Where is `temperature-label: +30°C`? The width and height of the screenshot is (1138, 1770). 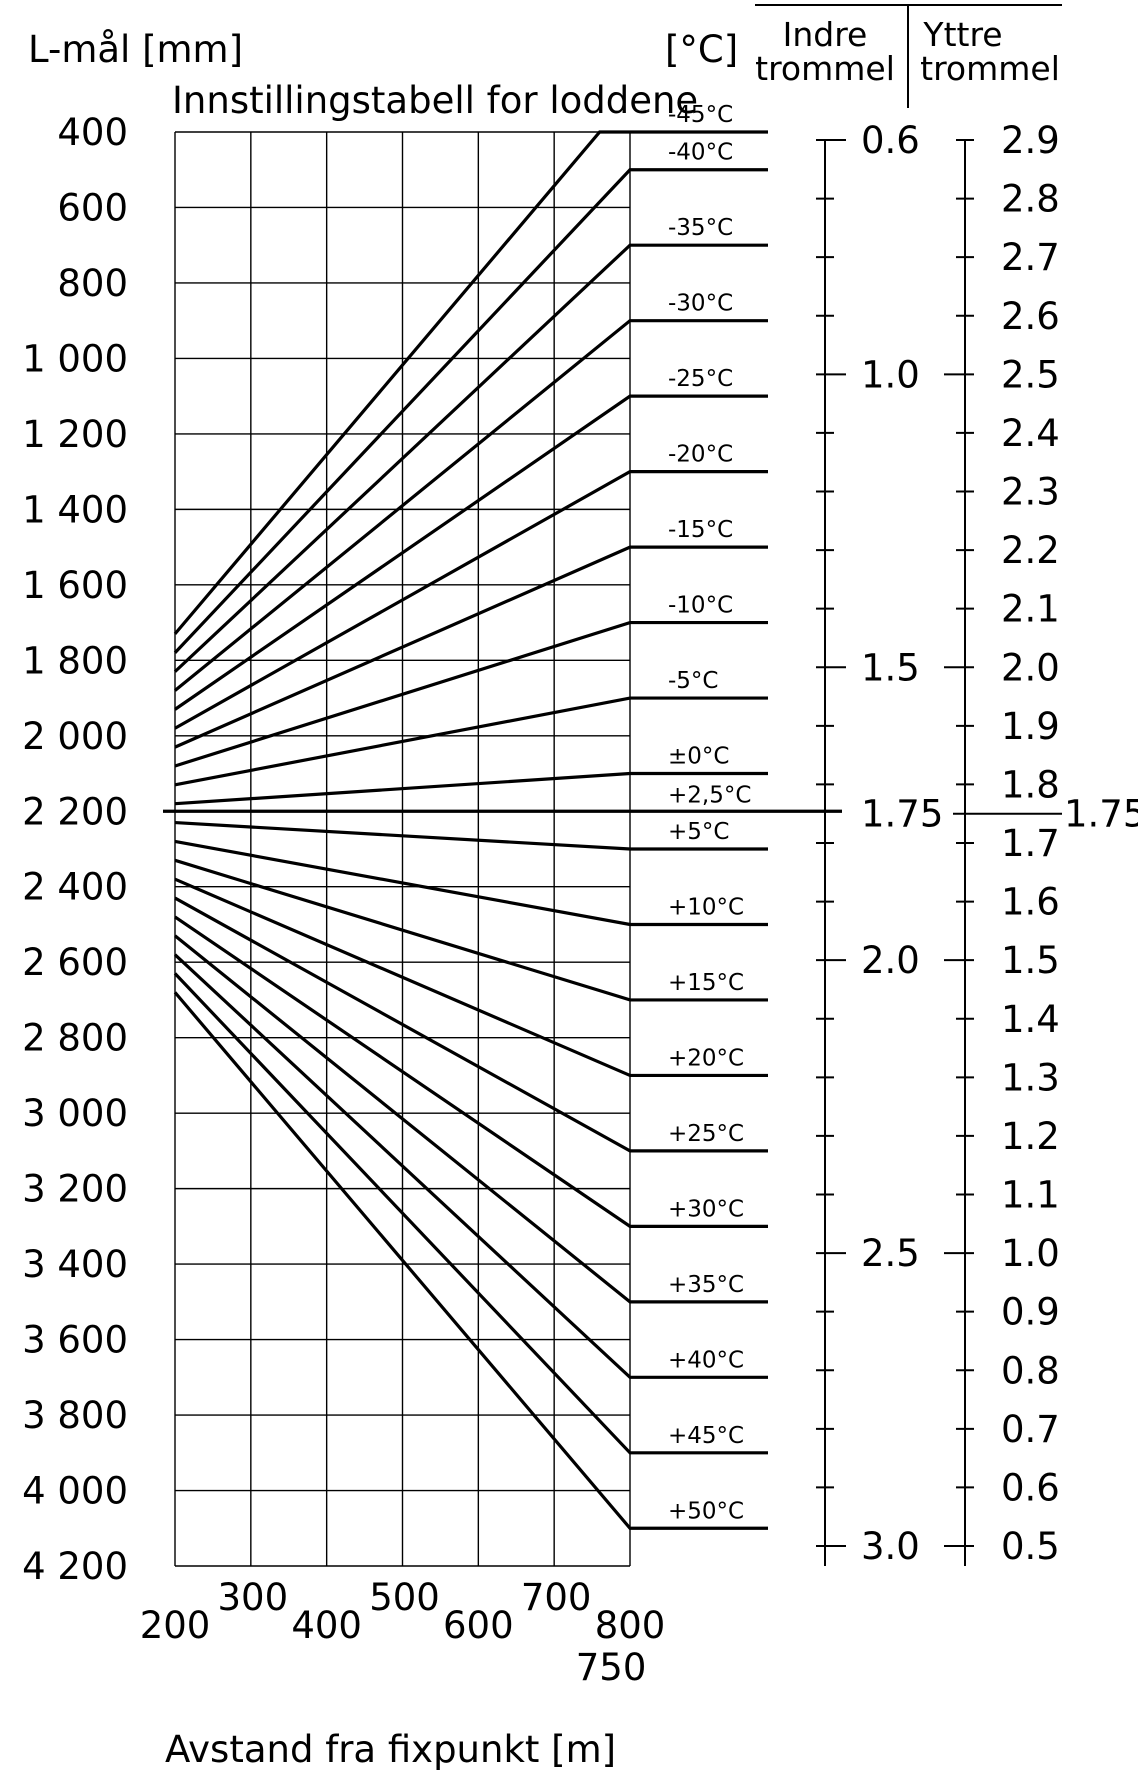
temperature-label: +30°C is located at coordinates (706, 1209).